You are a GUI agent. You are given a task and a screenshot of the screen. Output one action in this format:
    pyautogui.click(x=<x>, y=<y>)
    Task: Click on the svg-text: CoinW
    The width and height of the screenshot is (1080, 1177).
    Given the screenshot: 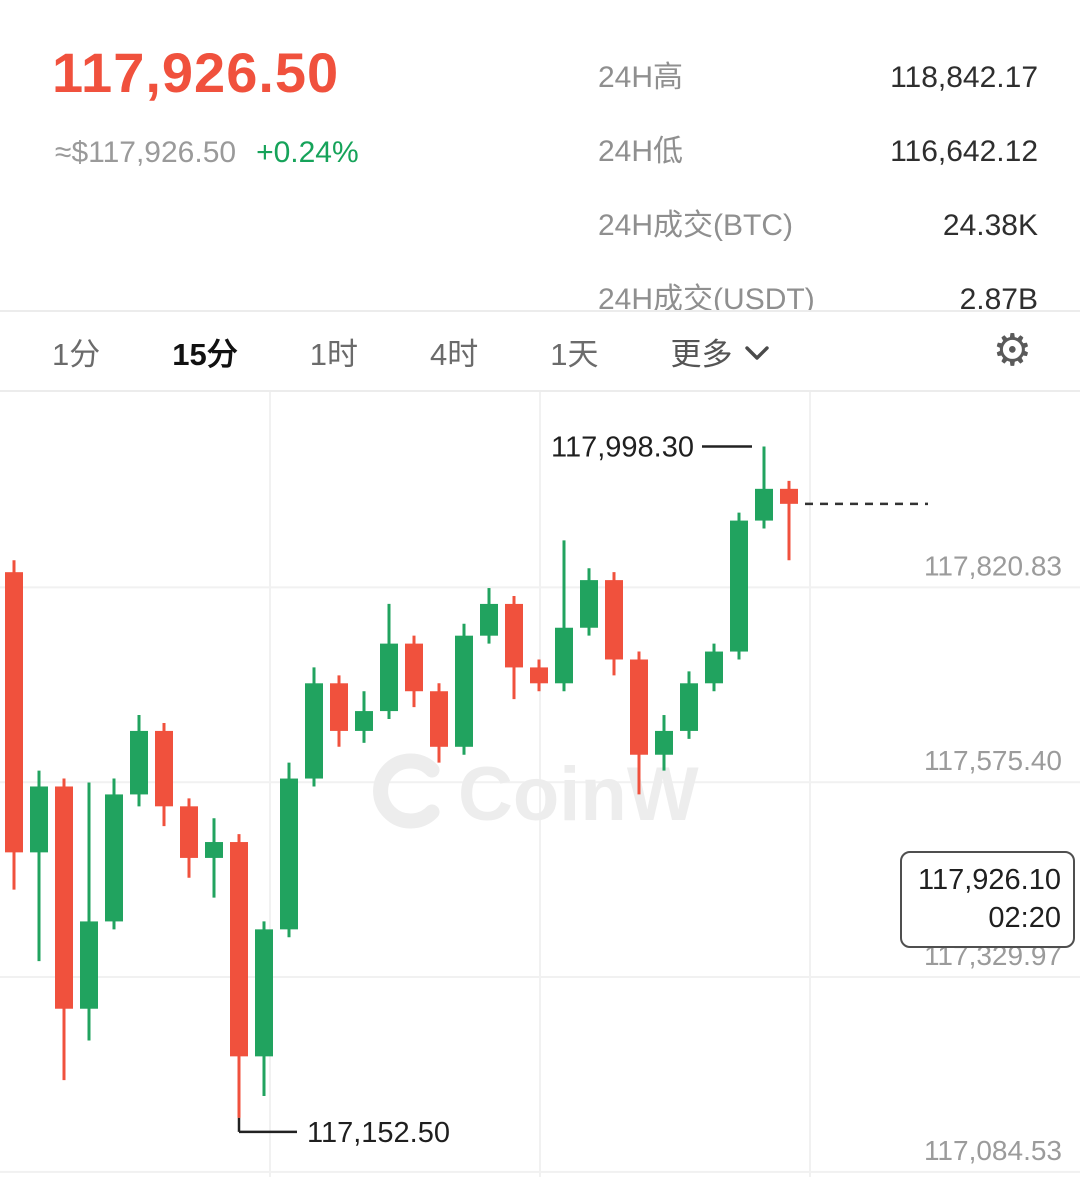 What is the action you would take?
    pyautogui.click(x=578, y=794)
    